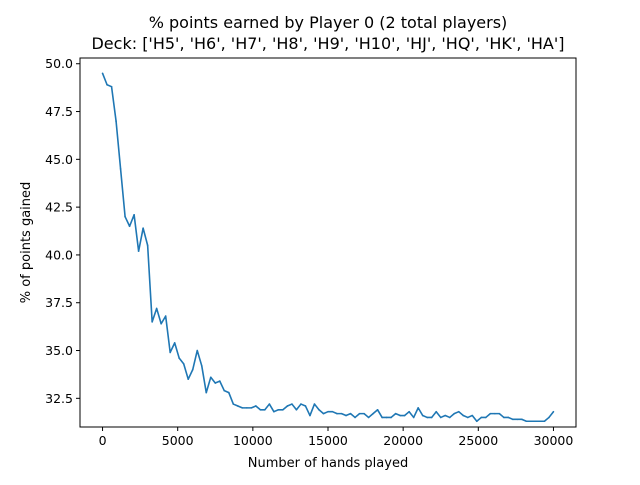  I want to click on y-tick-label: 37.5, so click(59, 302).